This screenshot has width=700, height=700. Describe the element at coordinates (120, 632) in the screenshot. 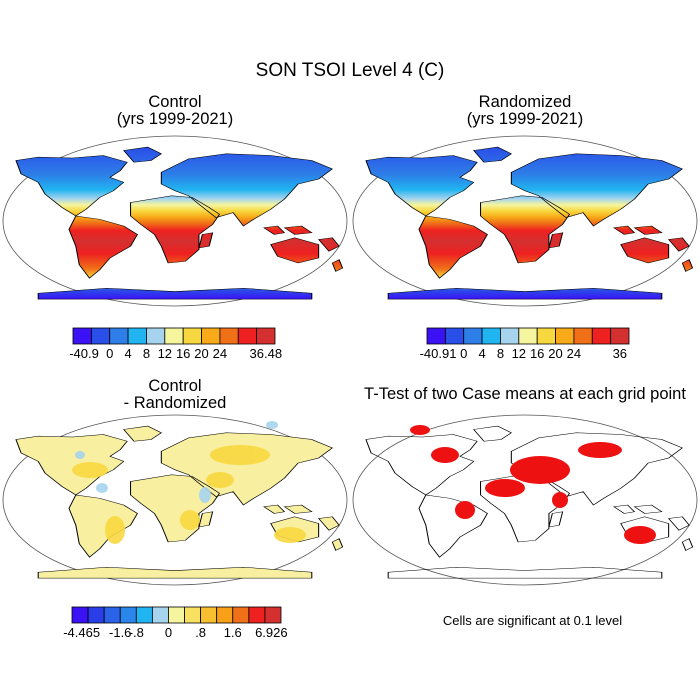

I see `colorbar-tick-label: -1.6` at that location.